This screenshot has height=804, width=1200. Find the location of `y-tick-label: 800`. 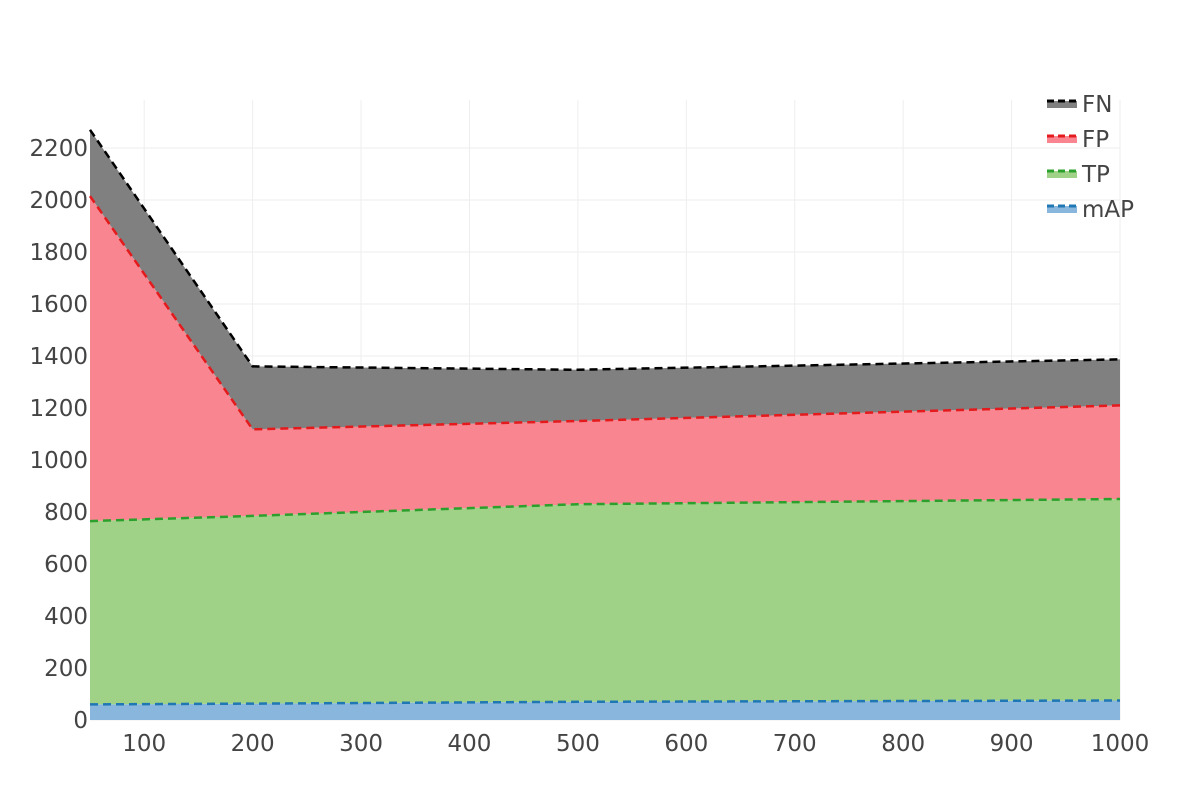

y-tick-label: 800 is located at coordinates (66, 513).